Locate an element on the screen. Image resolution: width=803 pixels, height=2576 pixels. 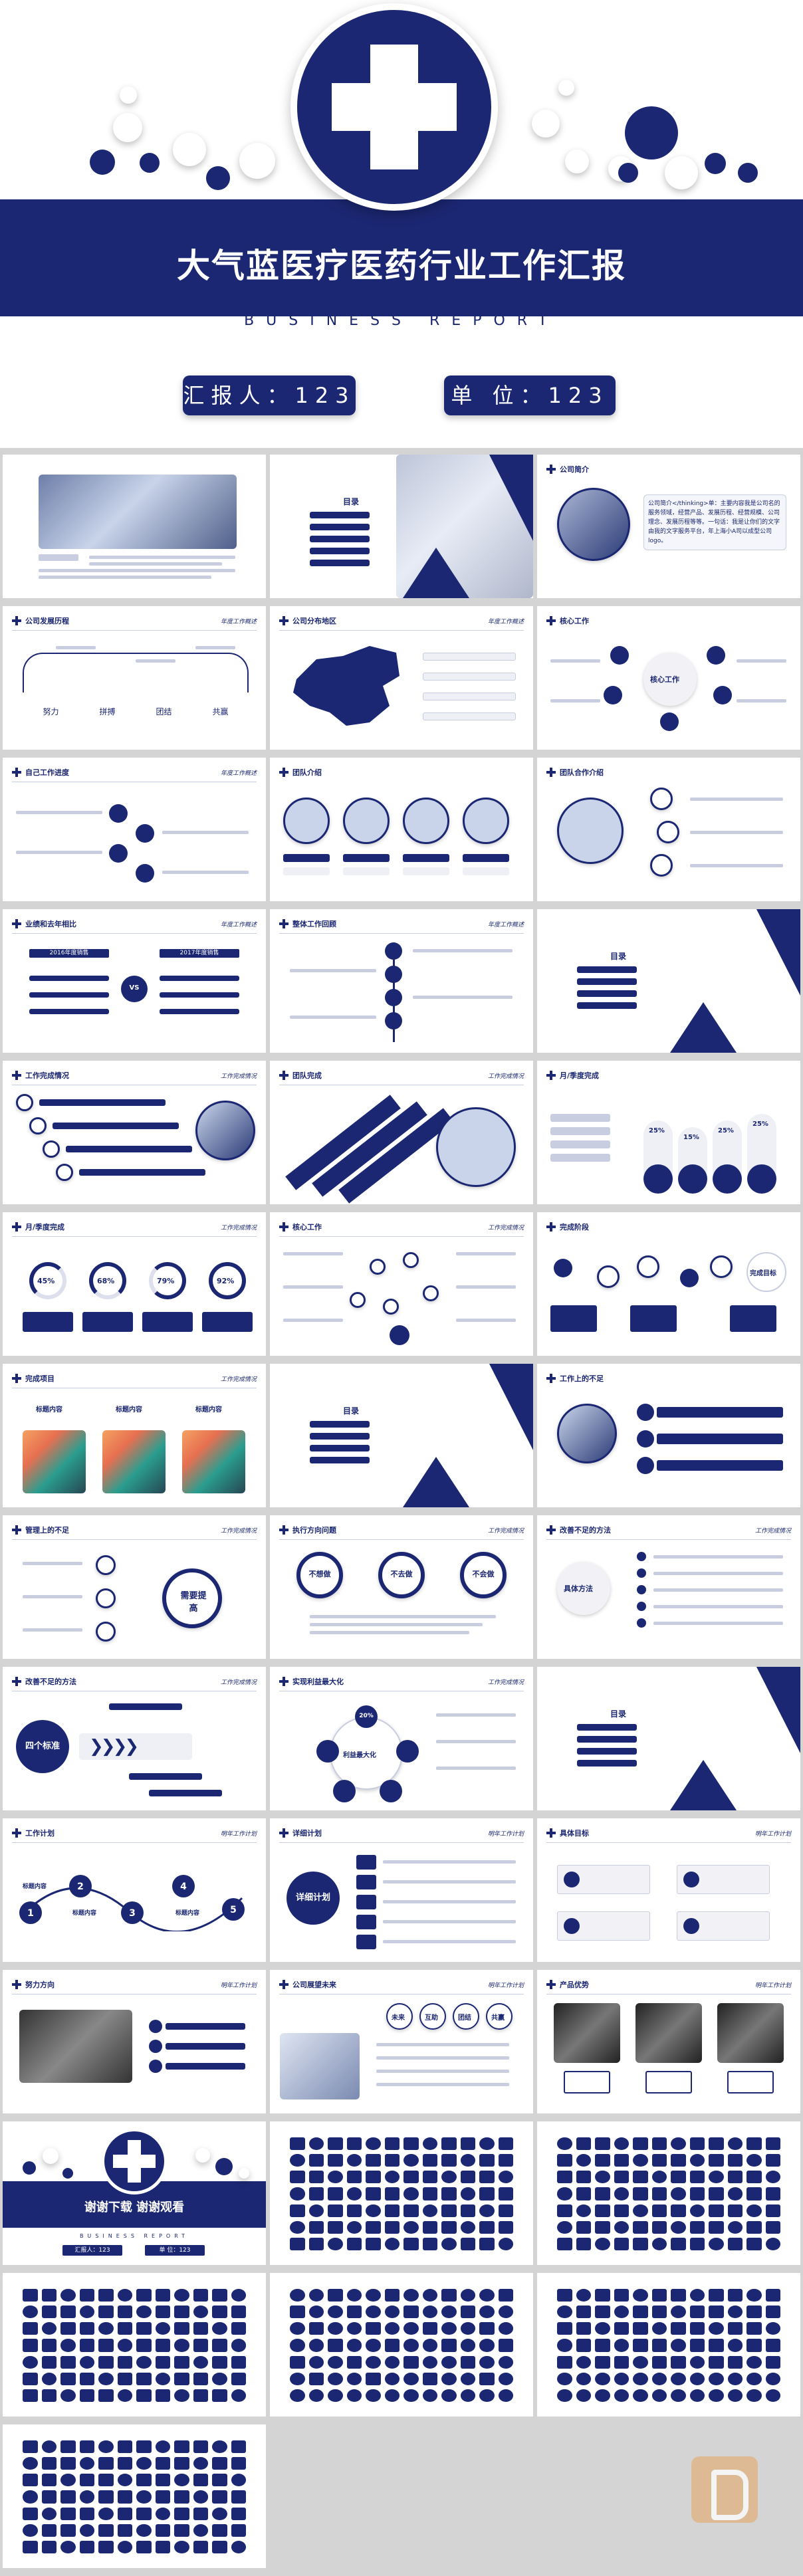
slide-core-work-2: 核心工作 工作完成情况 is located at coordinates (401, 1284).